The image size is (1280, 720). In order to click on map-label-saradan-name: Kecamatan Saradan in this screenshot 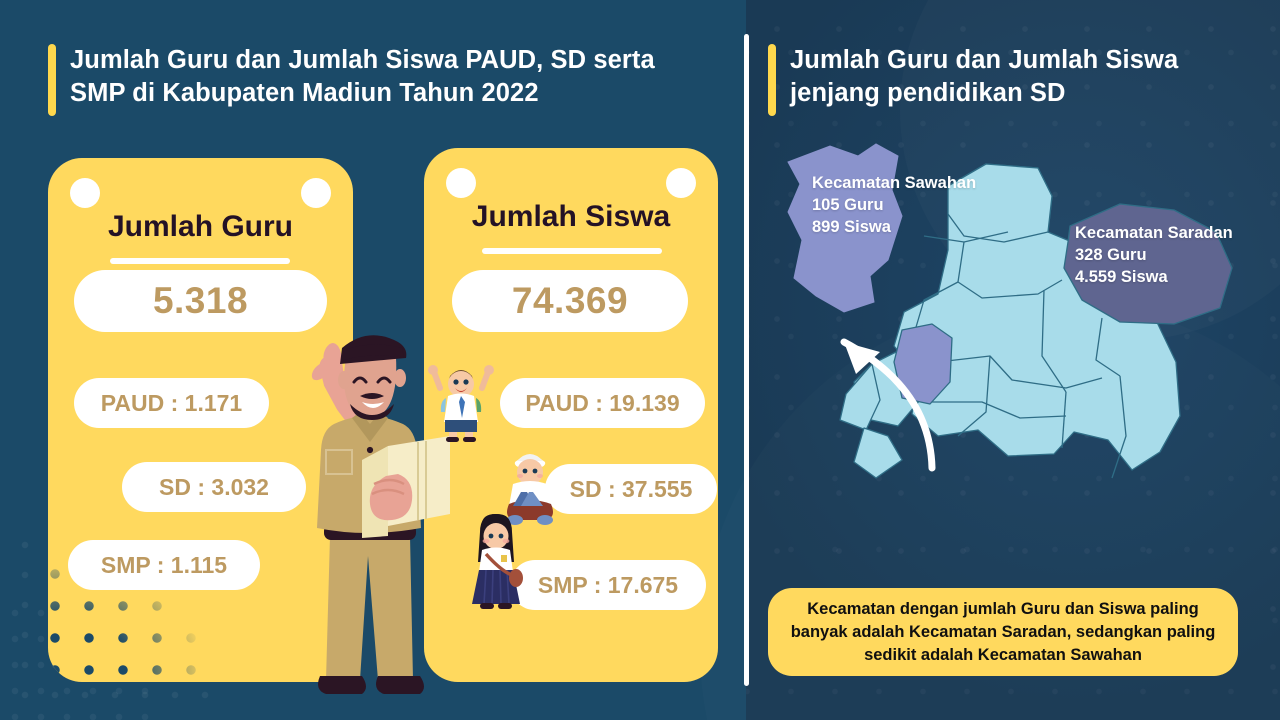, I will do `click(1154, 233)`.